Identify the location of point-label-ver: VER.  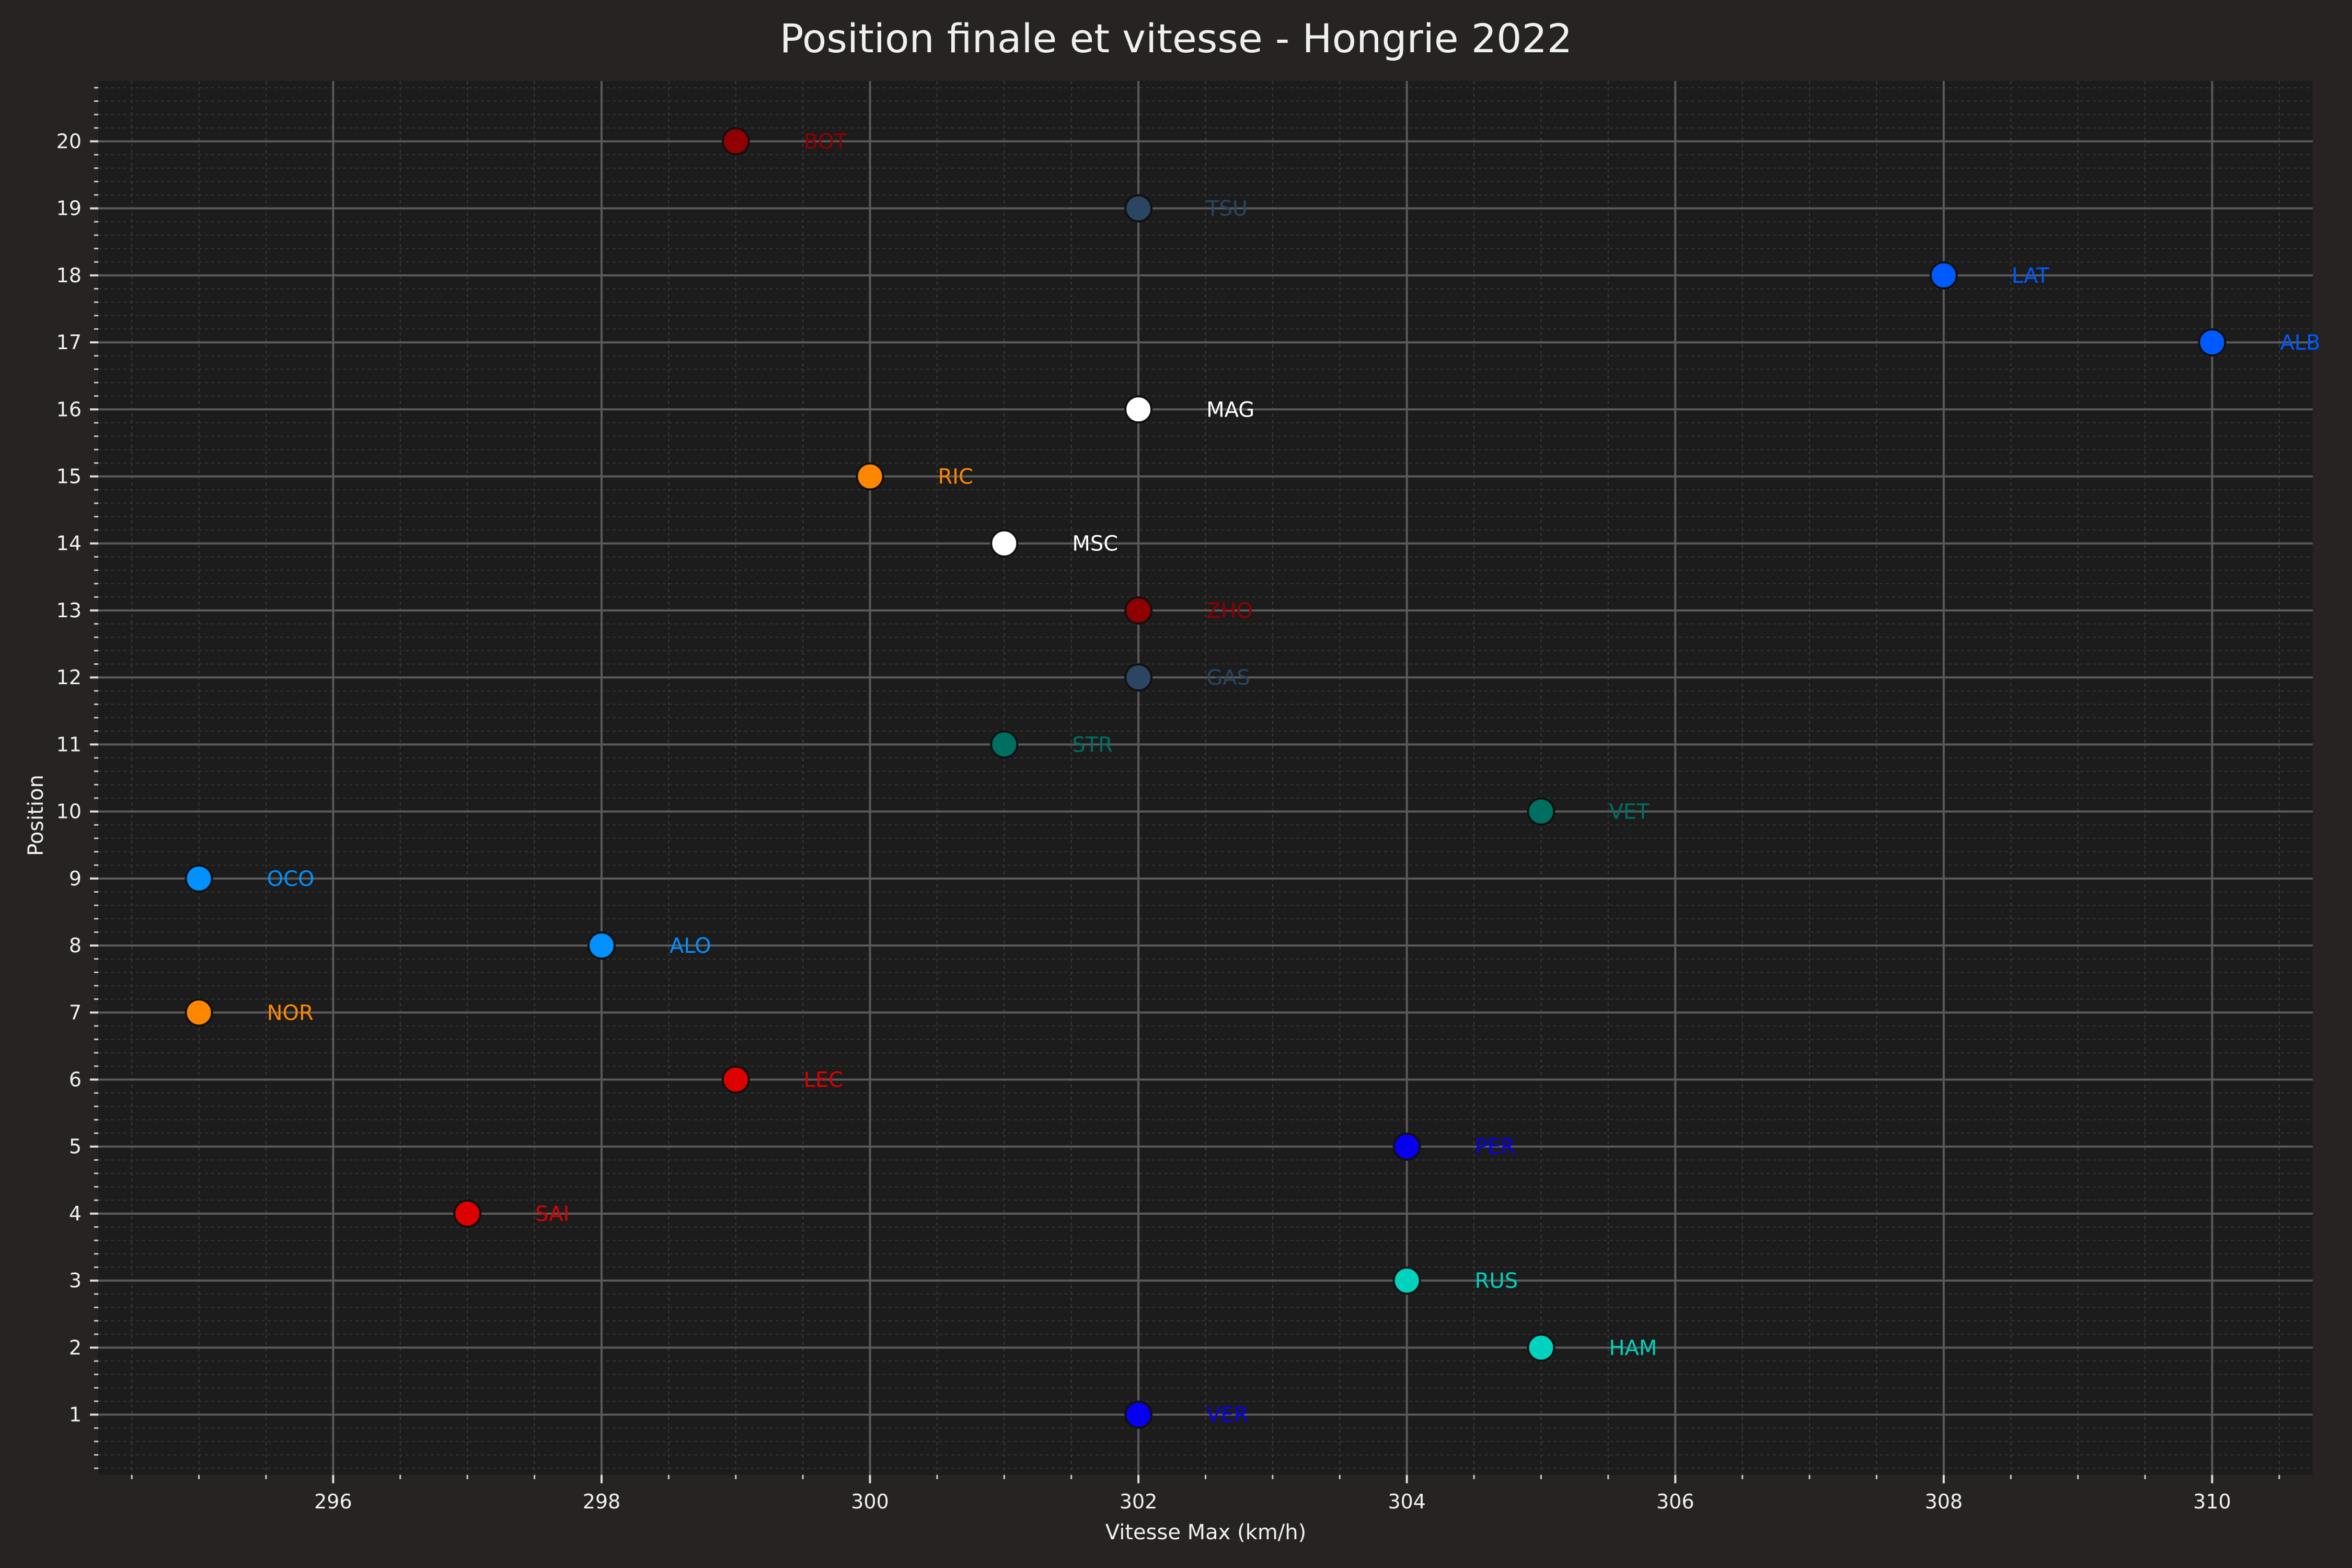
(1227, 1415).